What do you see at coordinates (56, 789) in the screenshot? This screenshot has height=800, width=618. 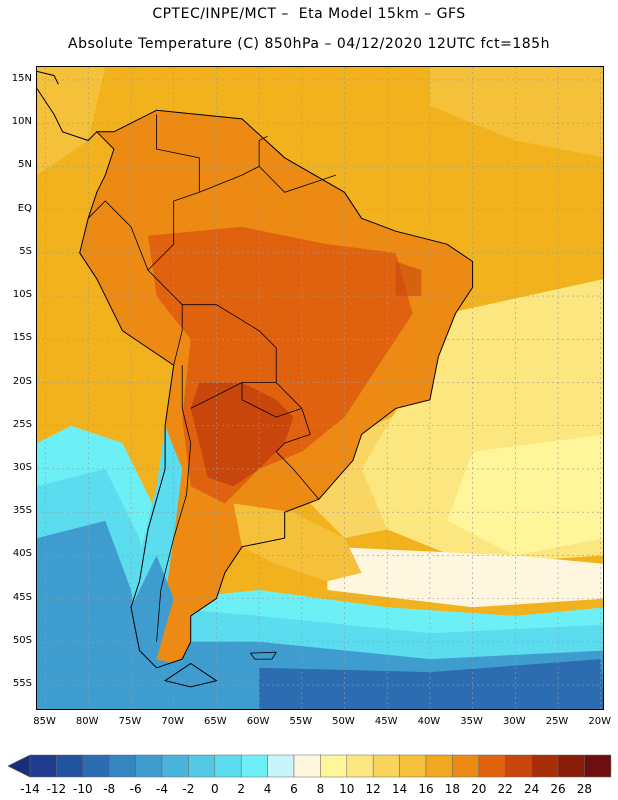 I see `colorbar-tick-label: -12` at bounding box center [56, 789].